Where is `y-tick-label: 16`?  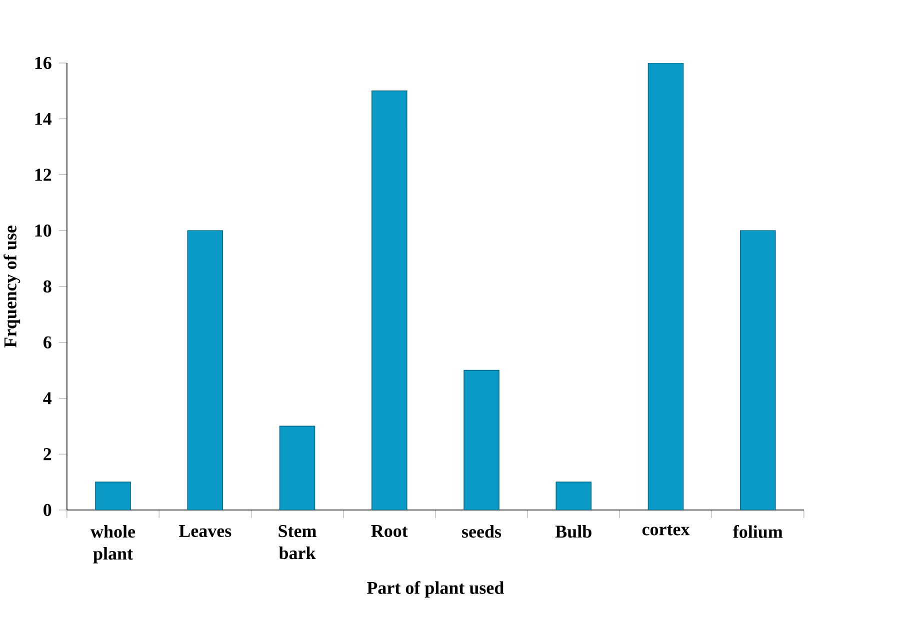 y-tick-label: 16 is located at coordinates (43, 63).